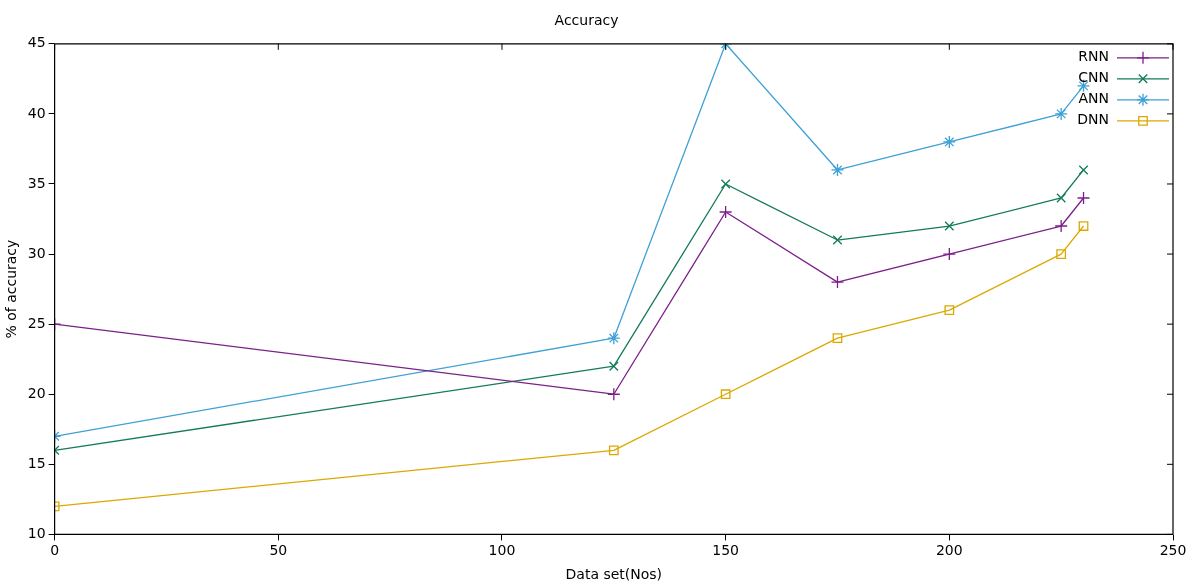 Image resolution: width=1193 pixels, height=588 pixels. What do you see at coordinates (726, 550) in the screenshot?
I see `x-tick-label: 150` at bounding box center [726, 550].